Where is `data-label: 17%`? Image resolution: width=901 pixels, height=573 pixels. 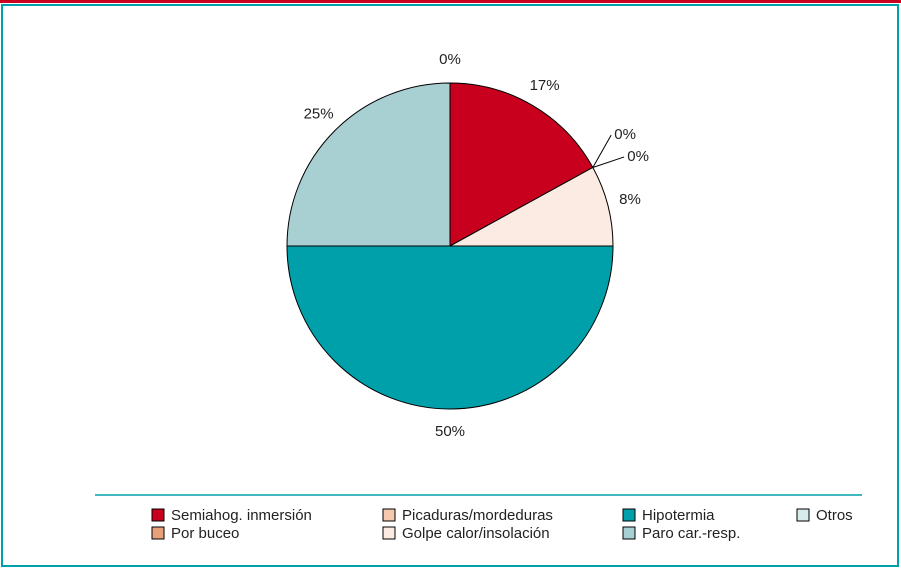 data-label: 17% is located at coordinates (545, 85).